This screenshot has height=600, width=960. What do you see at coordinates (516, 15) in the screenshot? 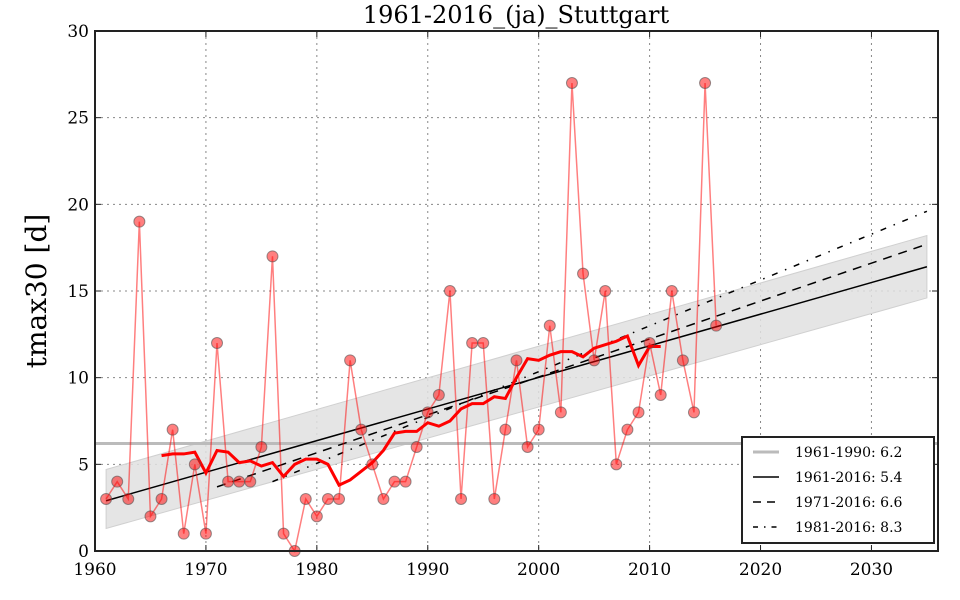
I see `chart-title: 1961-2016_(ja)_Stuttgart` at bounding box center [516, 15].